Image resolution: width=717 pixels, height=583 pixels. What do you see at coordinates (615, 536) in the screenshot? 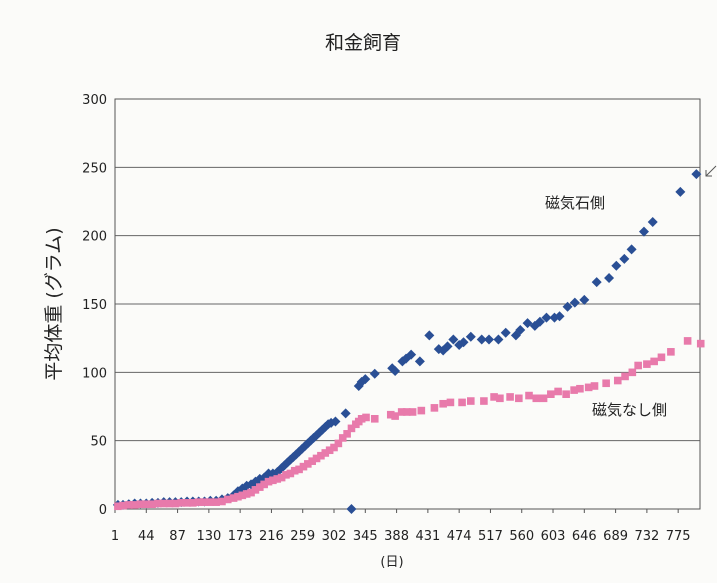
I see `x-tick-label: 689` at bounding box center [615, 536].